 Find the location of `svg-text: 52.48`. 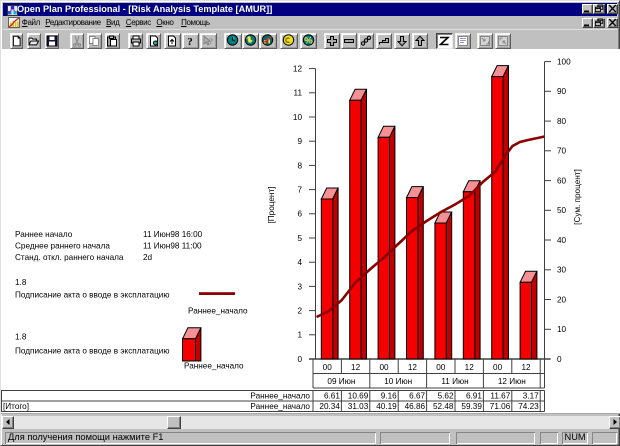

svg-text: 52.48 is located at coordinates (443, 406).